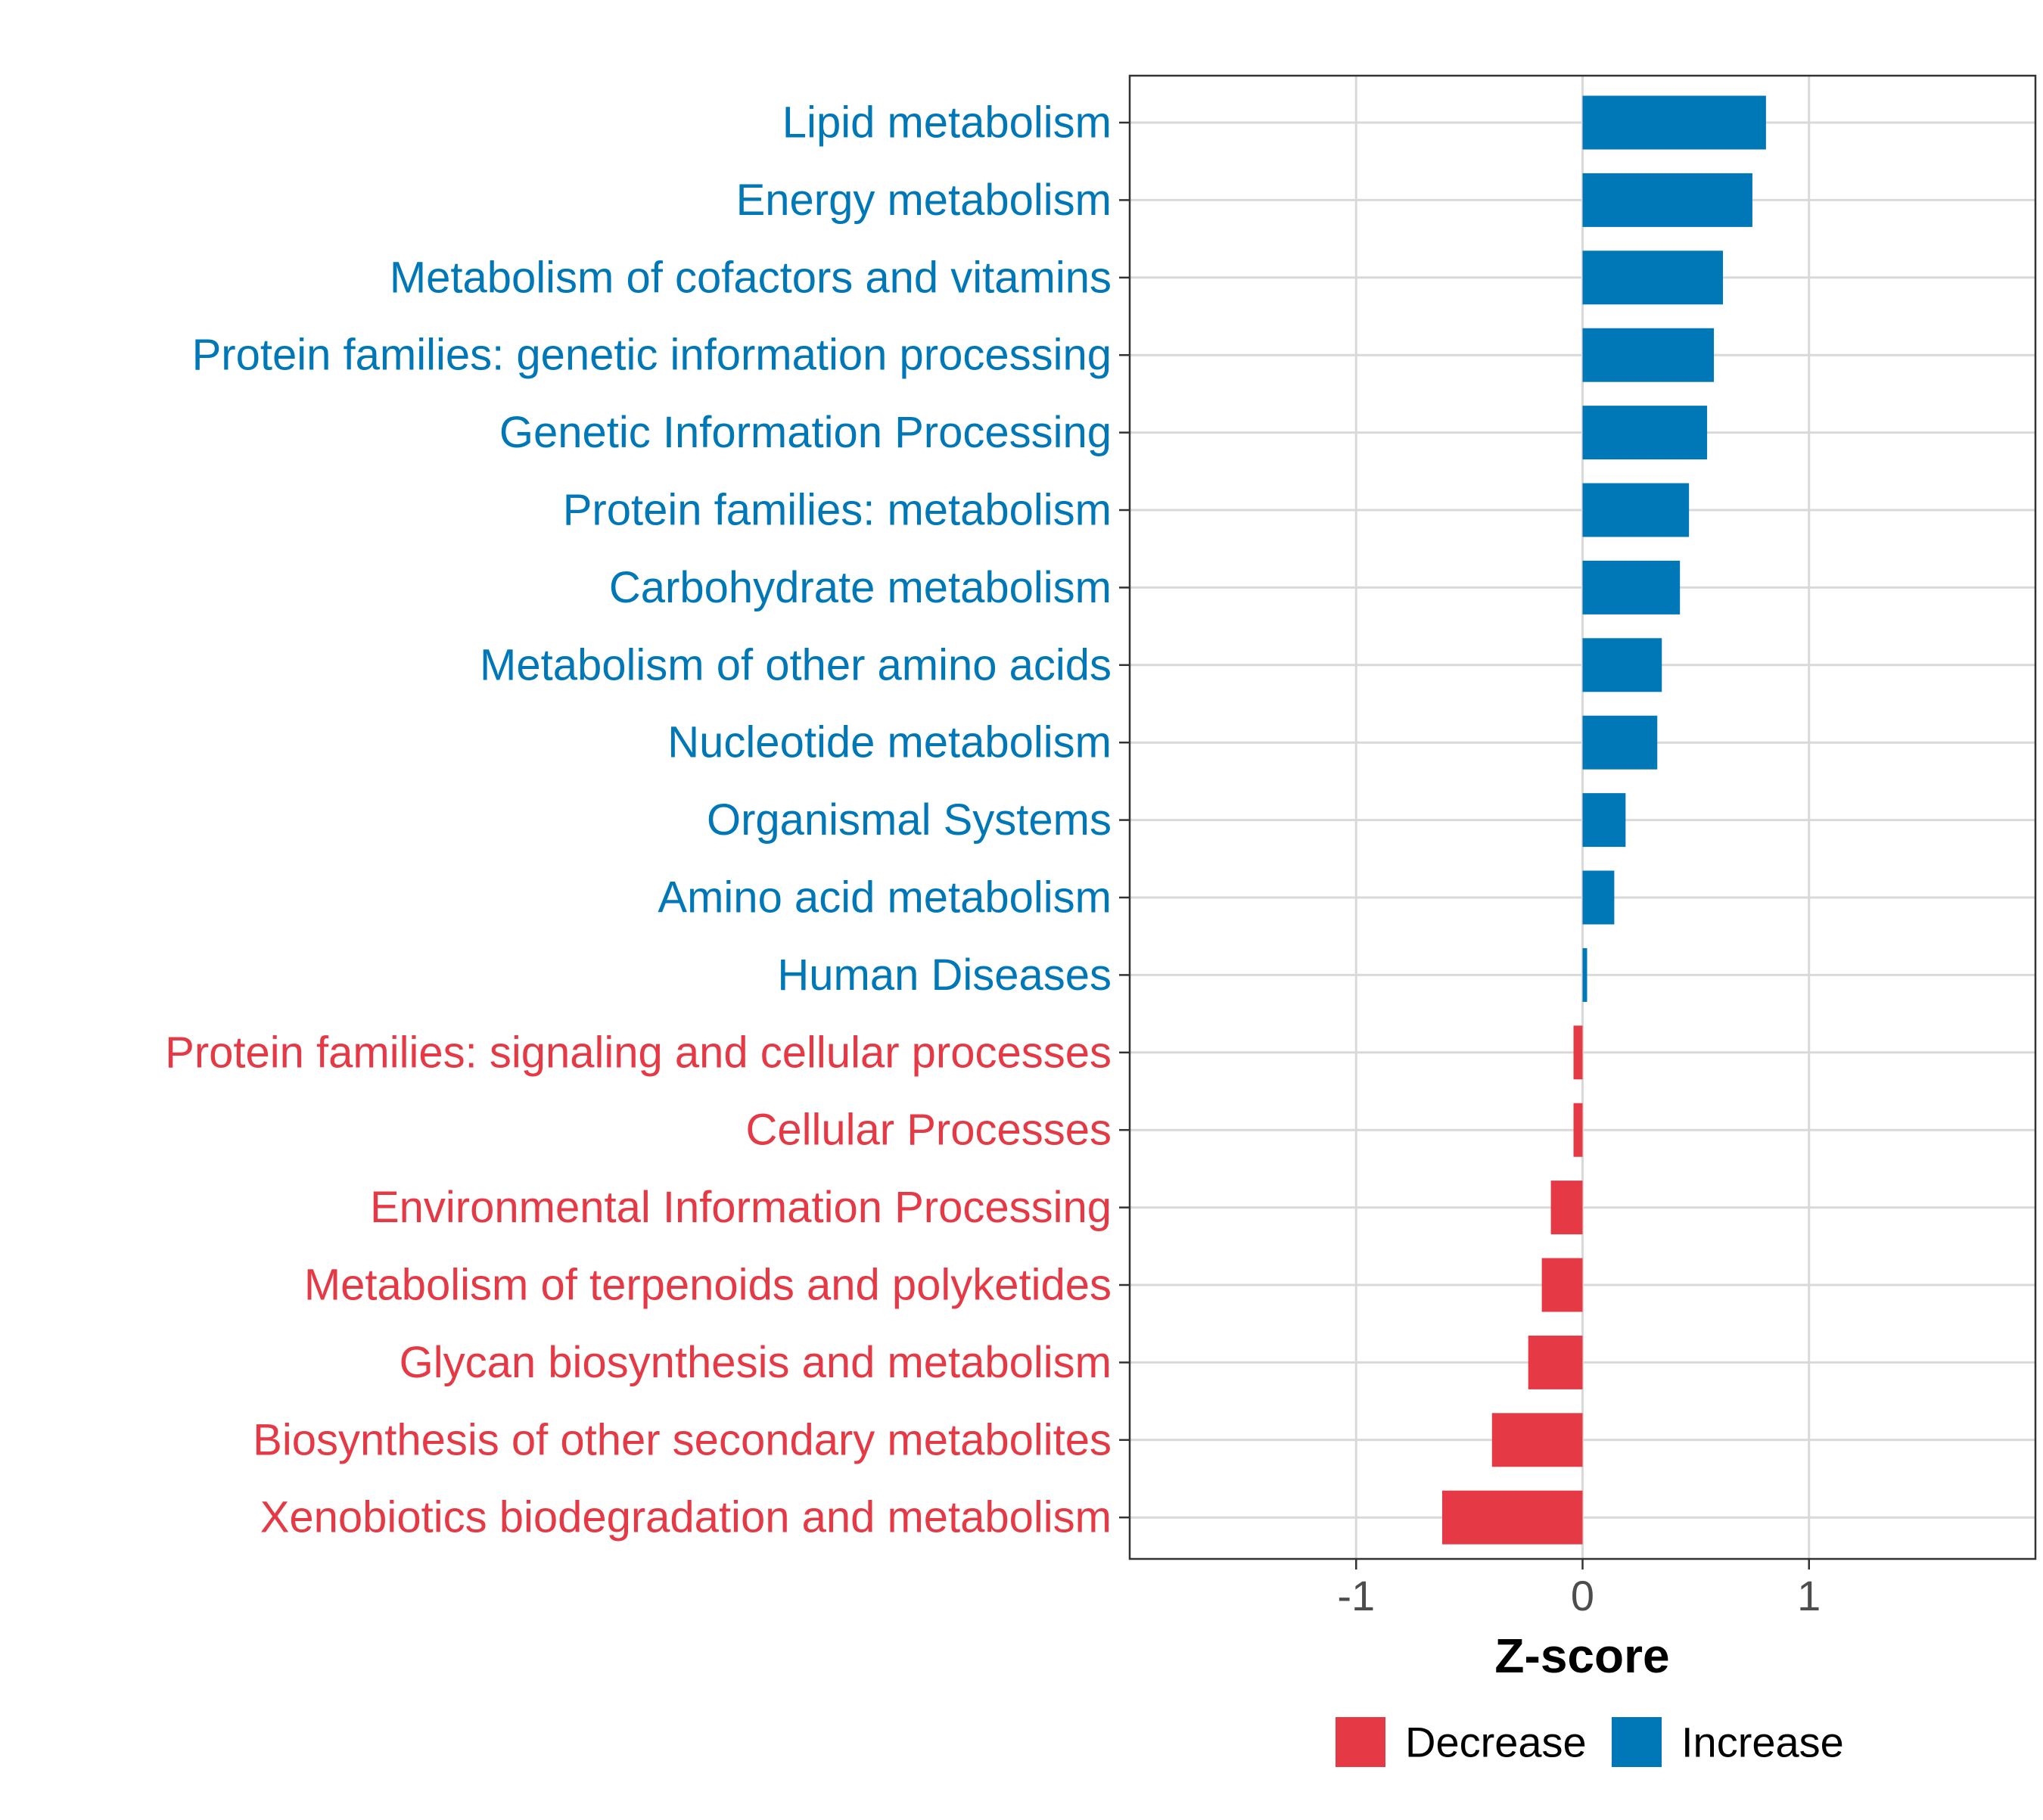 The image size is (2043, 1820). What do you see at coordinates (756, 1362) in the screenshot?
I see `y-tick-label: Glycan biosynthesis and metabolism` at bounding box center [756, 1362].